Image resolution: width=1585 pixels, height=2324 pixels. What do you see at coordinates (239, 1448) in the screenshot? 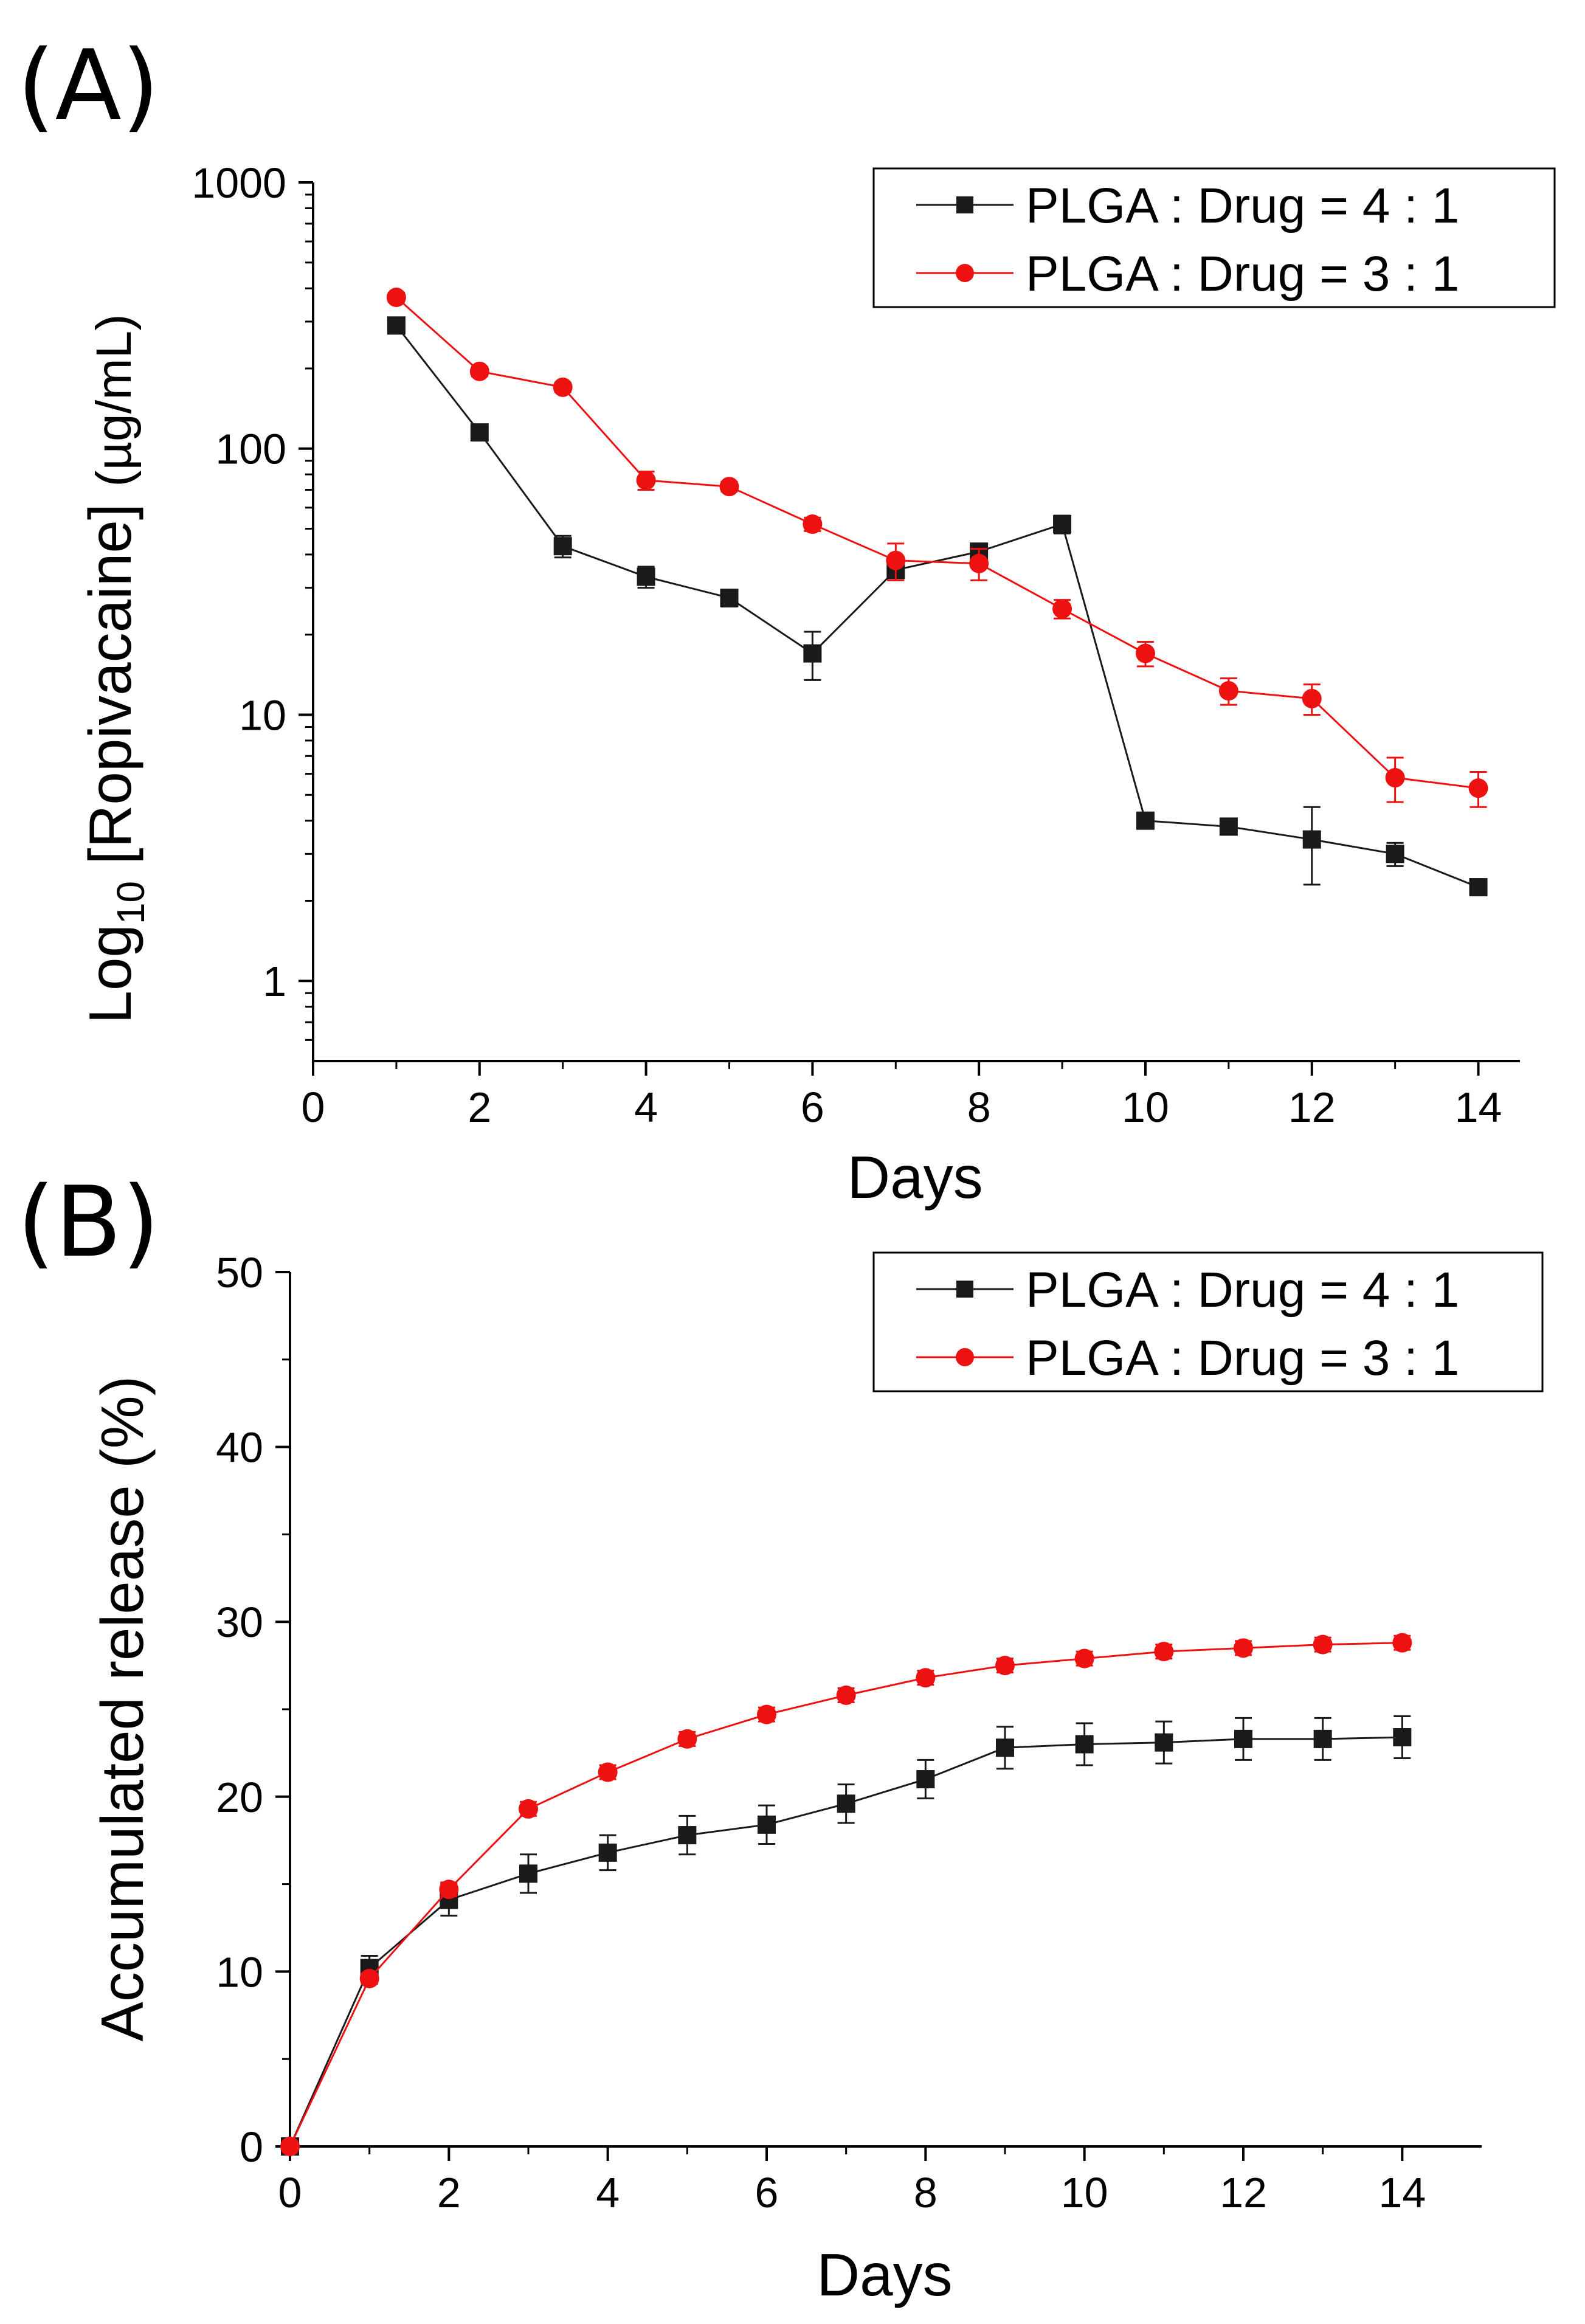
I see `y-tick-label-b: 40` at bounding box center [239, 1448].